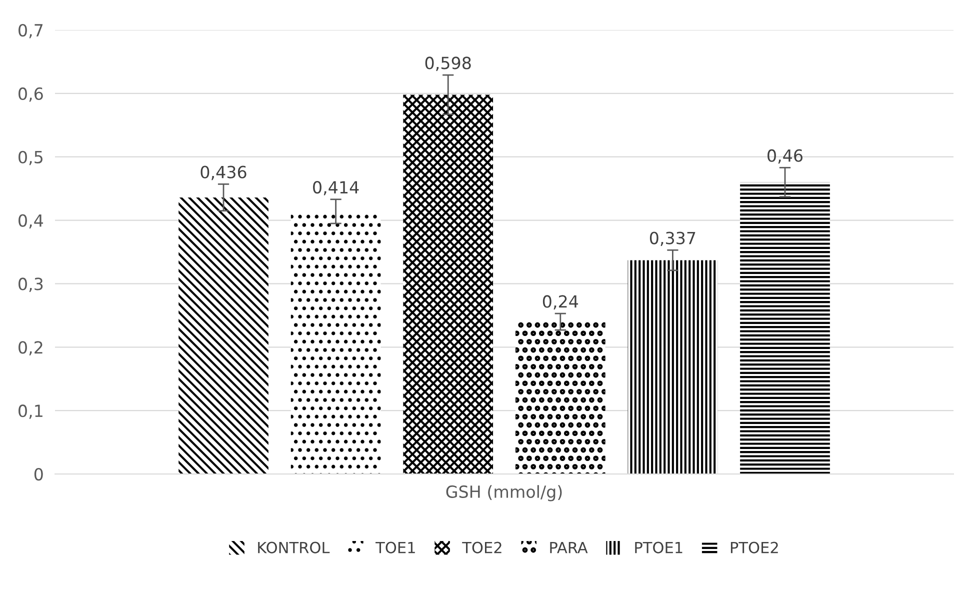  I want to click on x-tick-label: GSH (mmol/g), so click(504, 493).